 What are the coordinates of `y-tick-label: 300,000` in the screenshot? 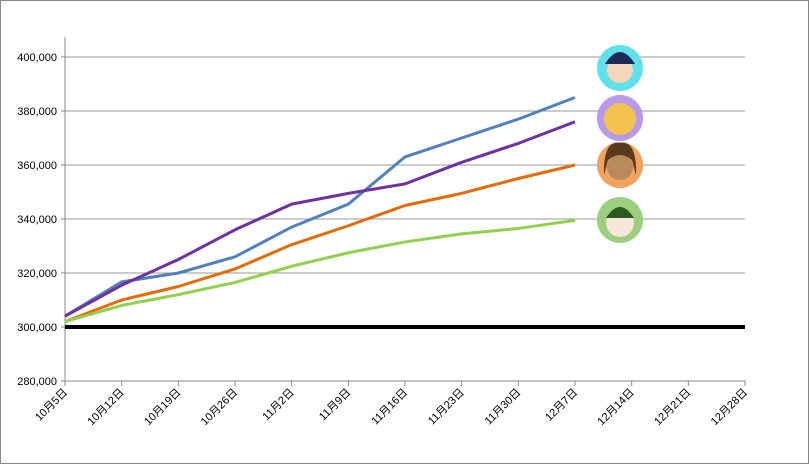 It's located at (37, 328).